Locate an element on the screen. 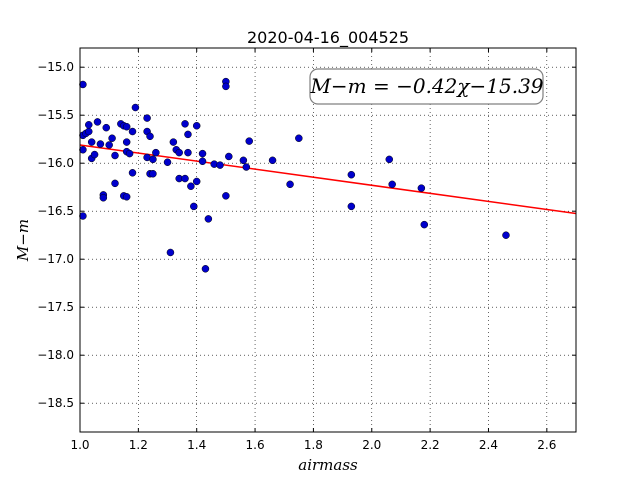  fit-line-layer is located at coordinates (328, 179).